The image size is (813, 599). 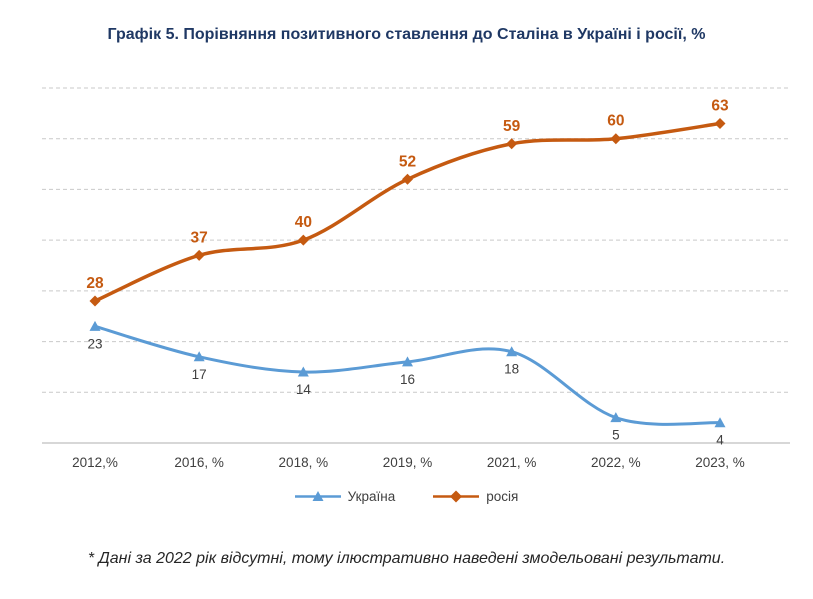 I want to click on chart-legend: Україна росія, so click(x=406, y=496).